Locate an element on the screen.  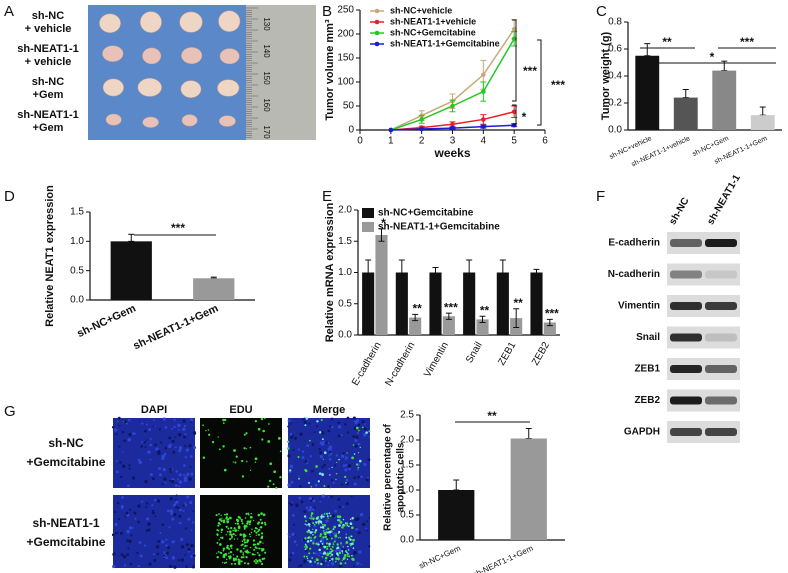
ruler-number: 150 is located at coordinates (266, 78).